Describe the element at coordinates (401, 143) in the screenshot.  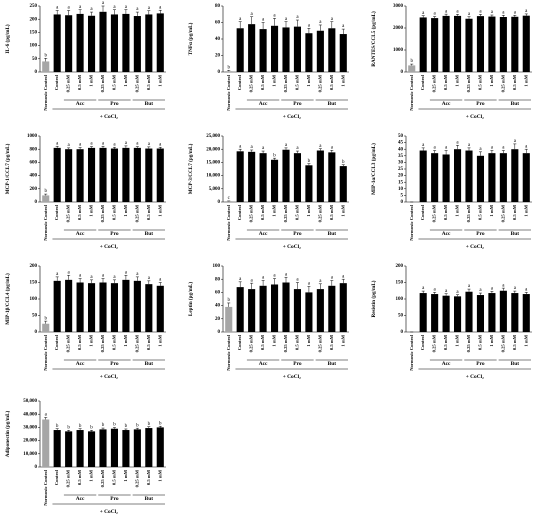
I see `y-tick-label: 45` at that location.